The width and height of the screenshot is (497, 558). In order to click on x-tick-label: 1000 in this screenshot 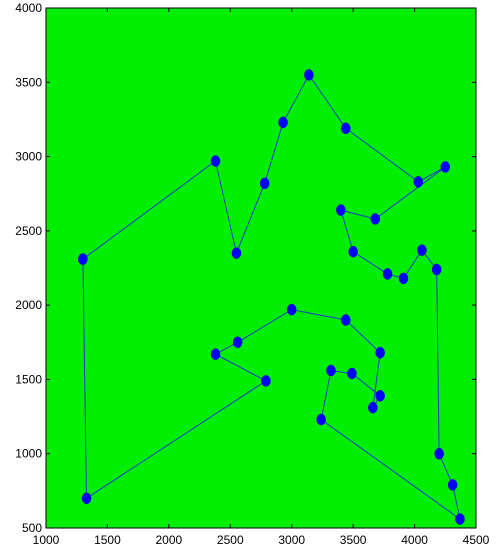, I will do `click(46, 540)`.